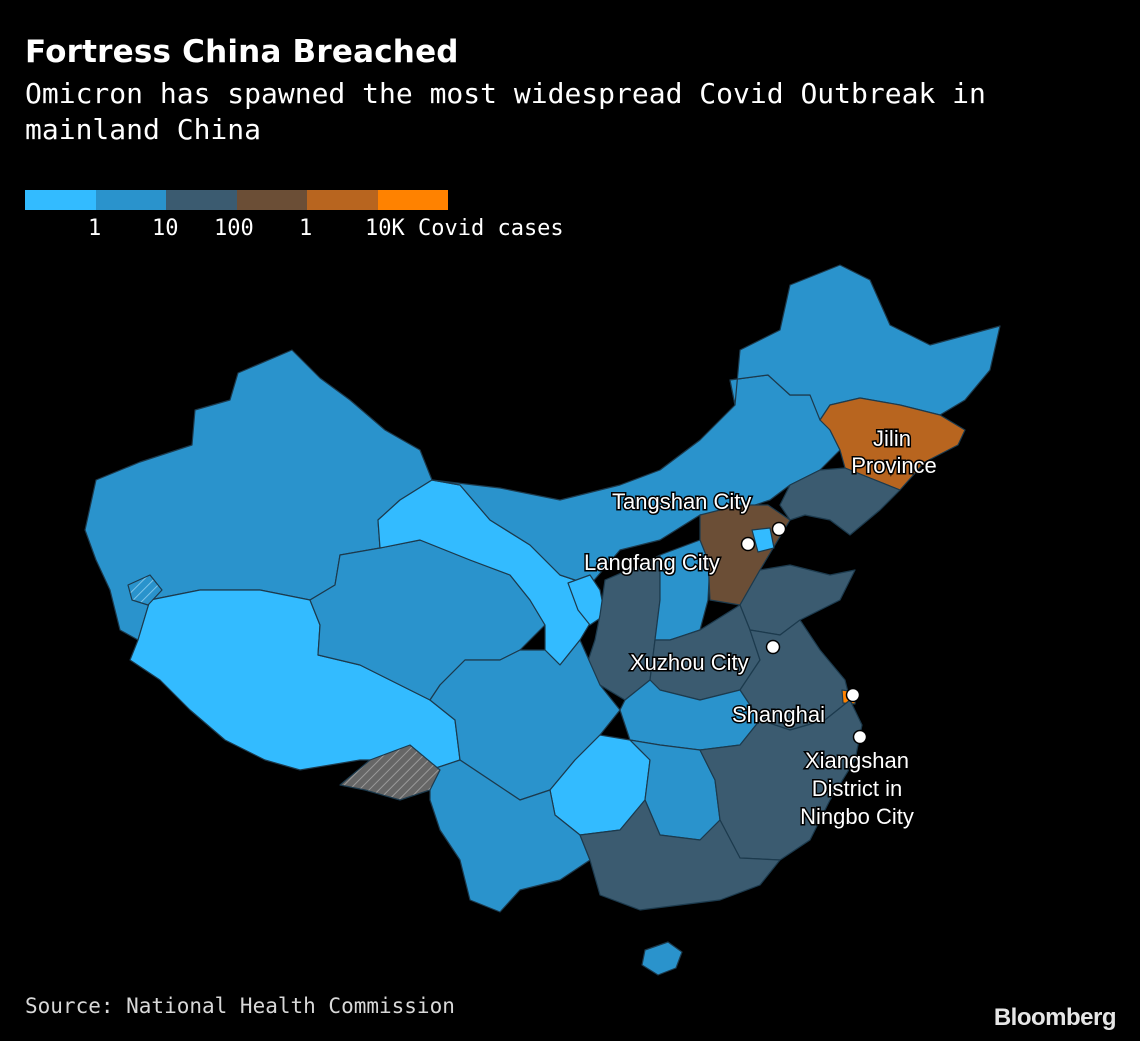 The height and width of the screenshot is (1041, 1140). Describe the element at coordinates (1055, 1017) in the screenshot. I see `bloomberg-logo: Bloomberg` at that location.